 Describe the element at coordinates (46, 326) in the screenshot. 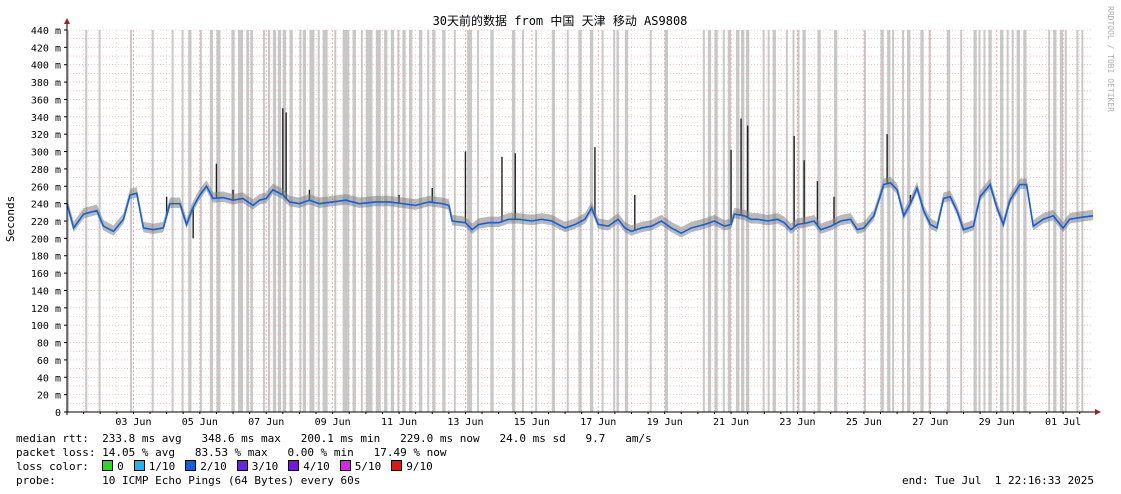

I see `y-tick-label: 100 m` at that location.